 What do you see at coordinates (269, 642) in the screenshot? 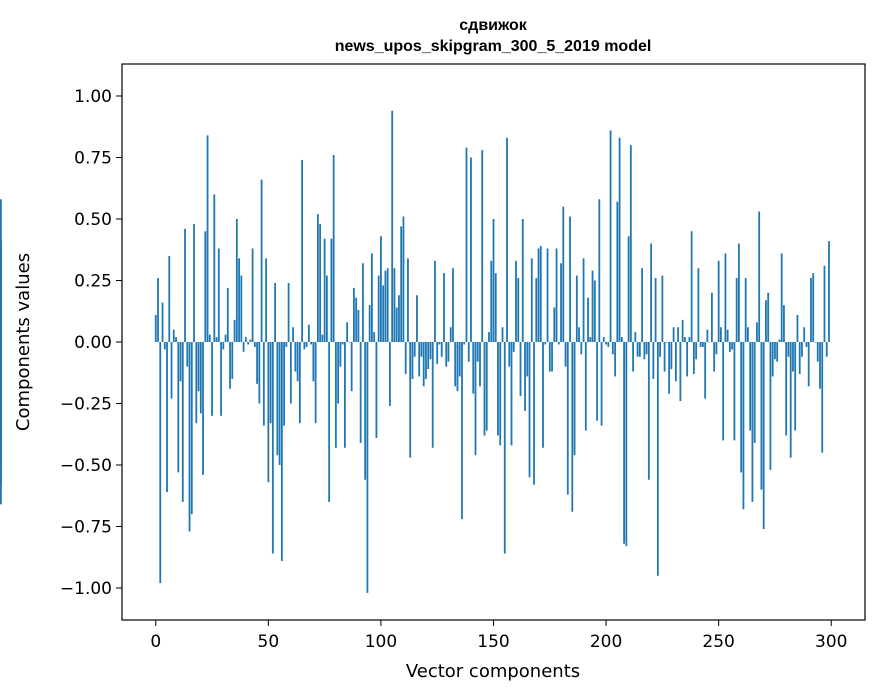
I see `x-tick-label: 50` at bounding box center [269, 642].